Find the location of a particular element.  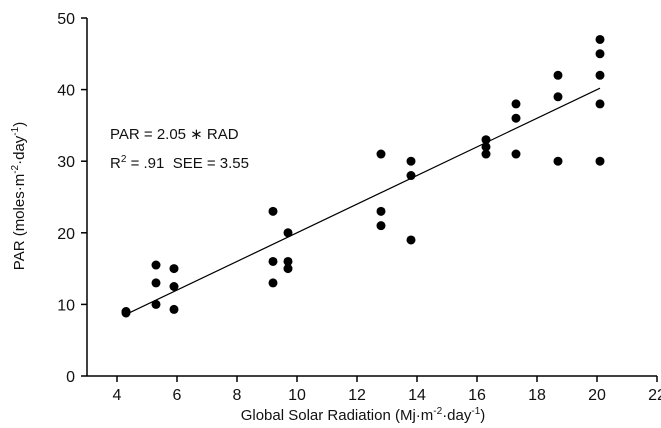

y-tick-label: 20 is located at coordinates (66, 234).